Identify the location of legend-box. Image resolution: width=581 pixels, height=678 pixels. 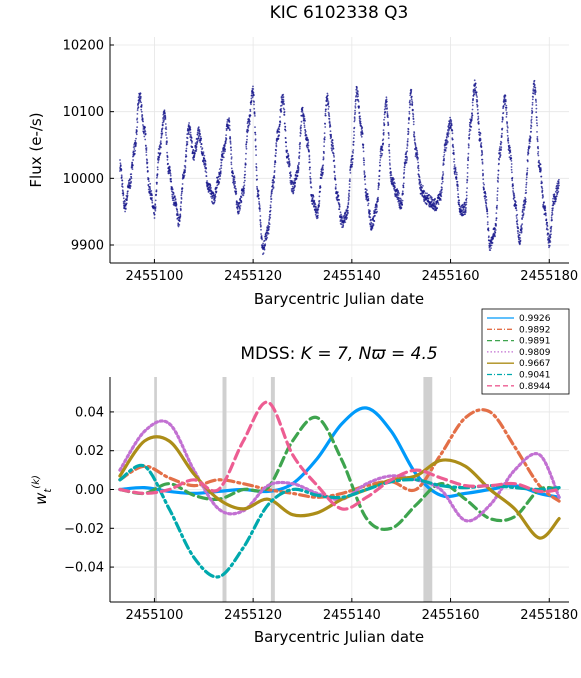
(525, 351).